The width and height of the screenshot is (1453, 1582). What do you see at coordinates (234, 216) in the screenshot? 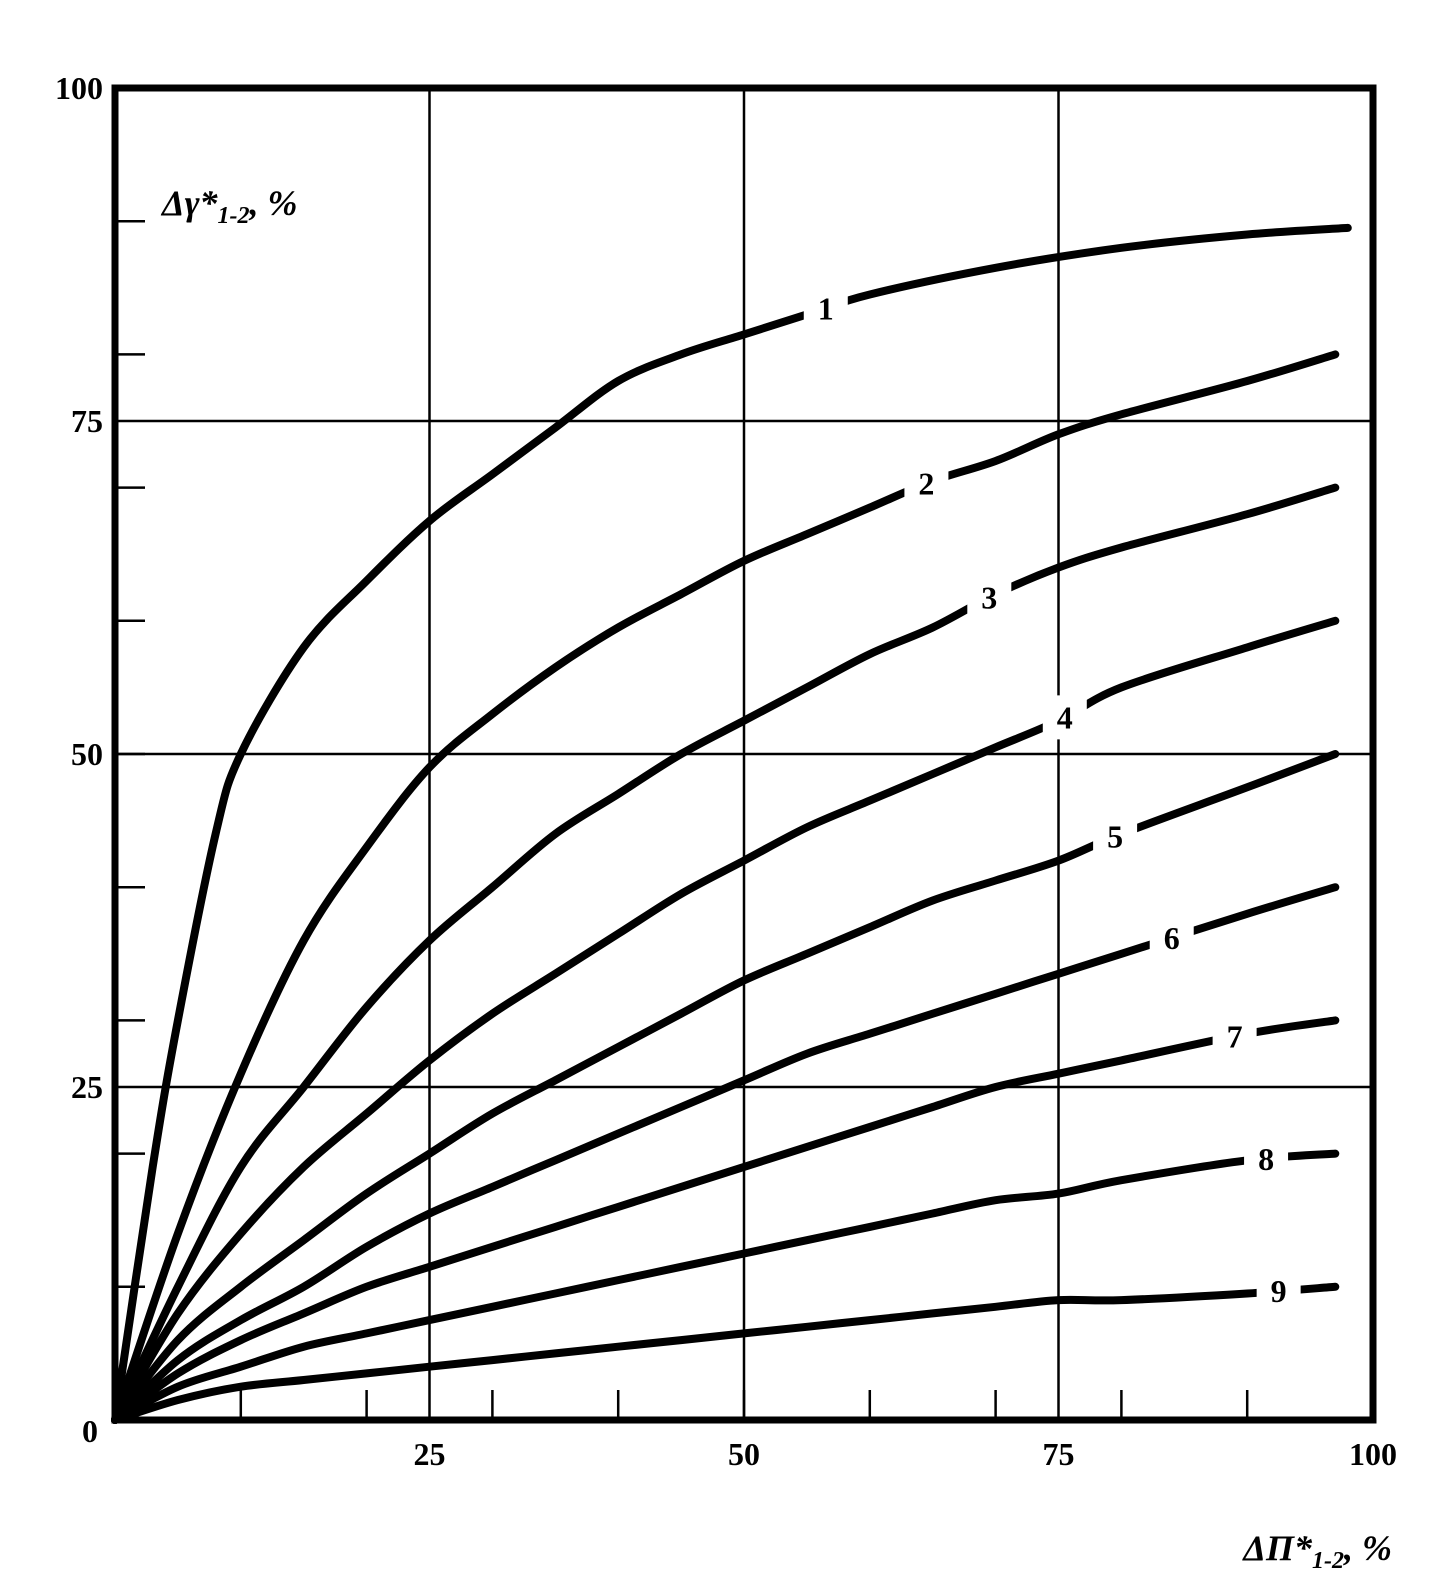
I see `y-axis-label-sub: 1-2` at bounding box center [234, 216].